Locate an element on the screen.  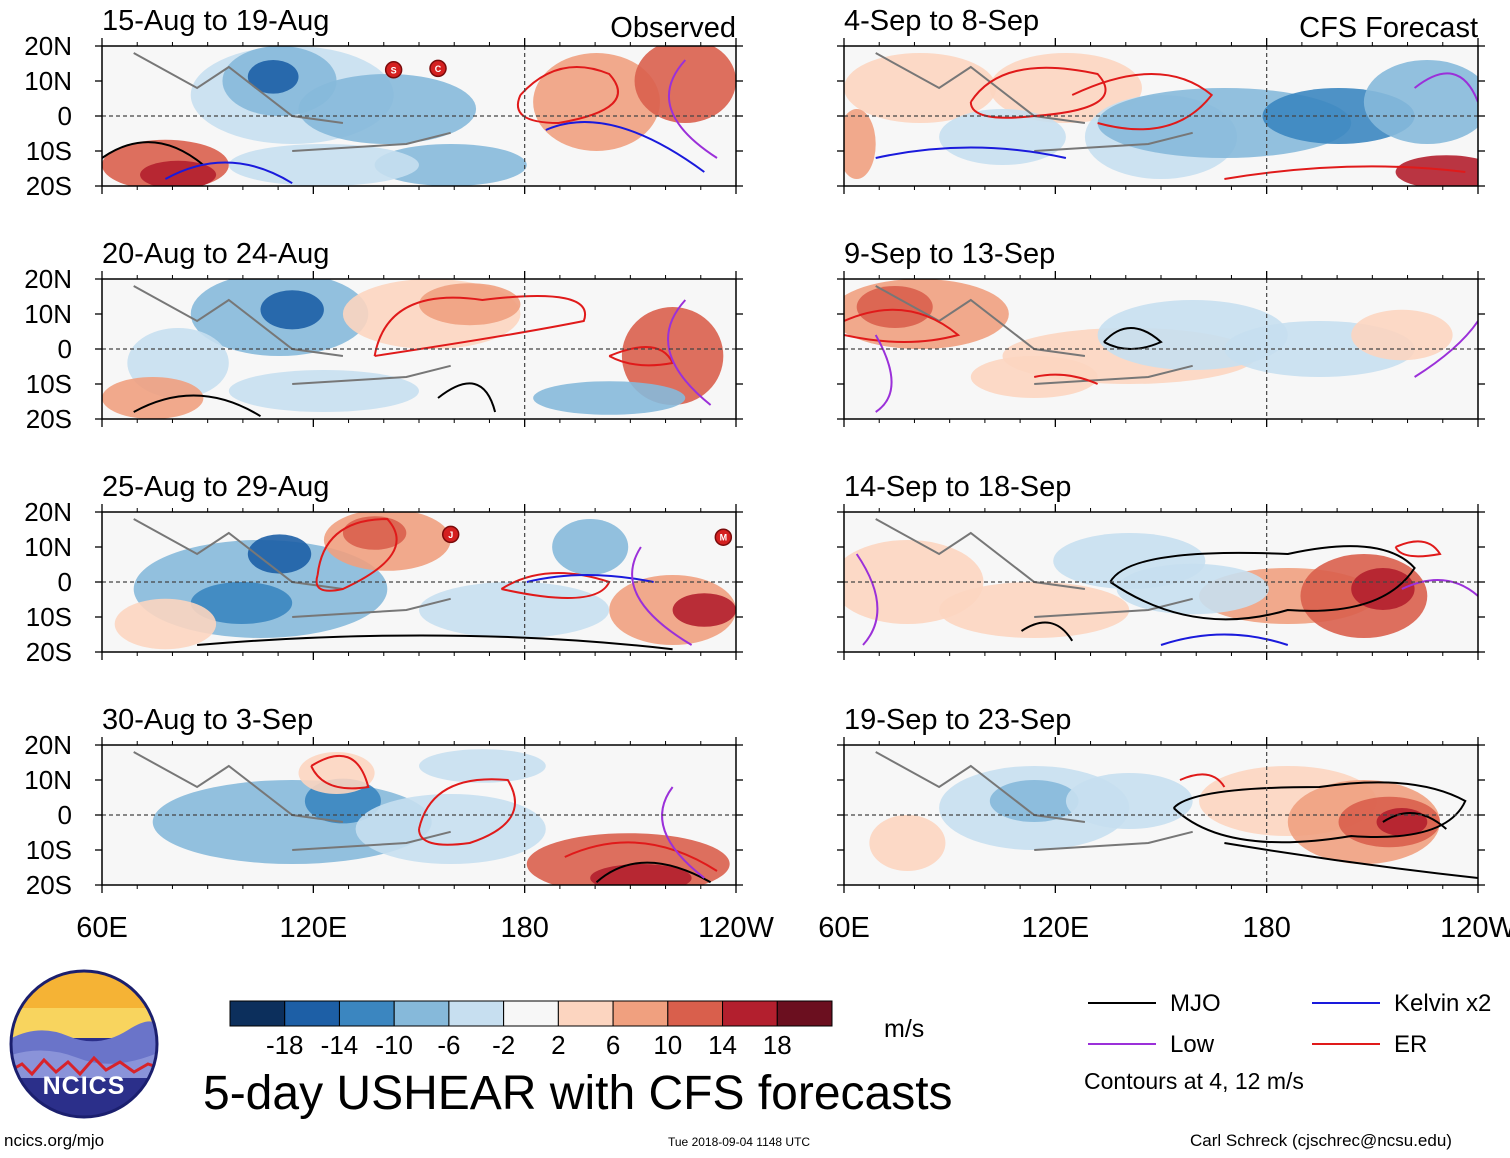
author-credit: Carl Schreck (cjschrec@ncsu.edu) is located at coordinates (1321, 1140).